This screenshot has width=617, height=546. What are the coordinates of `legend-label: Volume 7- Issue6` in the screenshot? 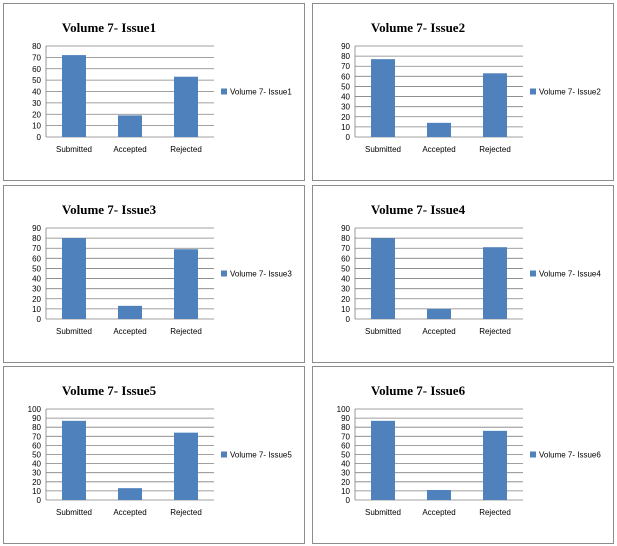 It's located at (570, 455).